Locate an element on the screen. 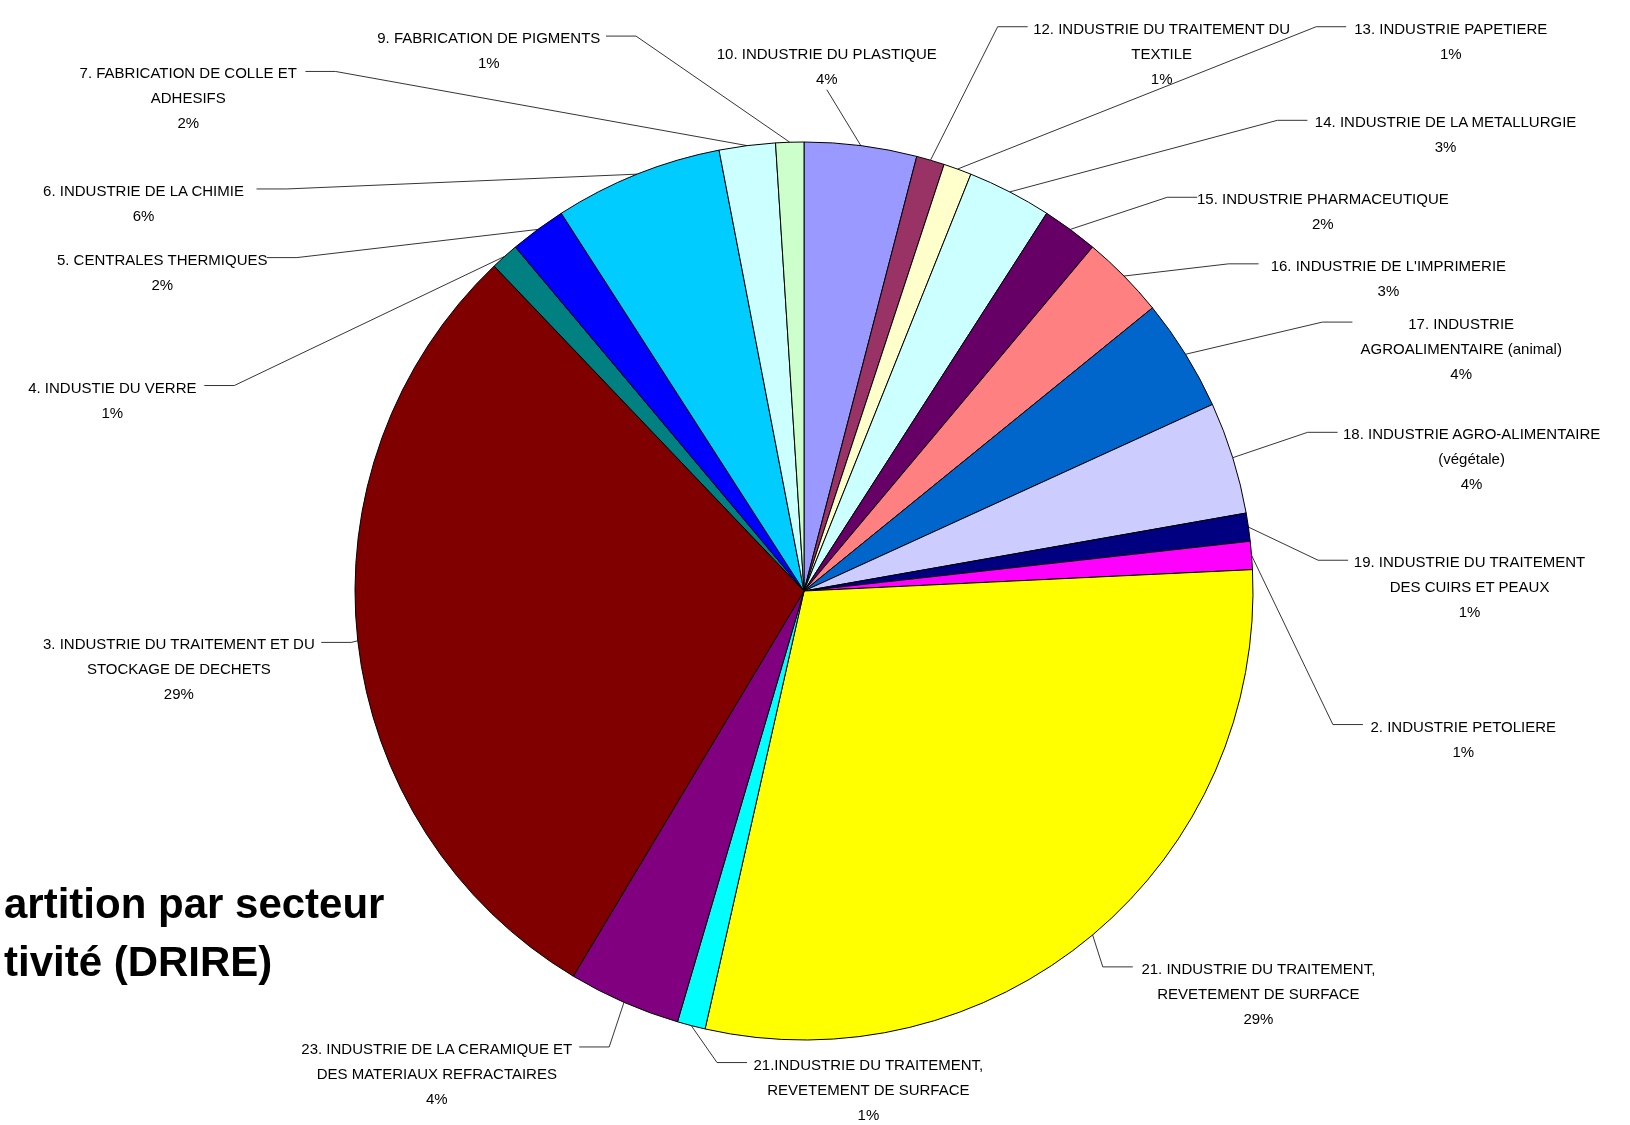  slice-label: 17. INDUSTRIE AGROALIMENTAIRE (animal) is located at coordinates (1461, 336).